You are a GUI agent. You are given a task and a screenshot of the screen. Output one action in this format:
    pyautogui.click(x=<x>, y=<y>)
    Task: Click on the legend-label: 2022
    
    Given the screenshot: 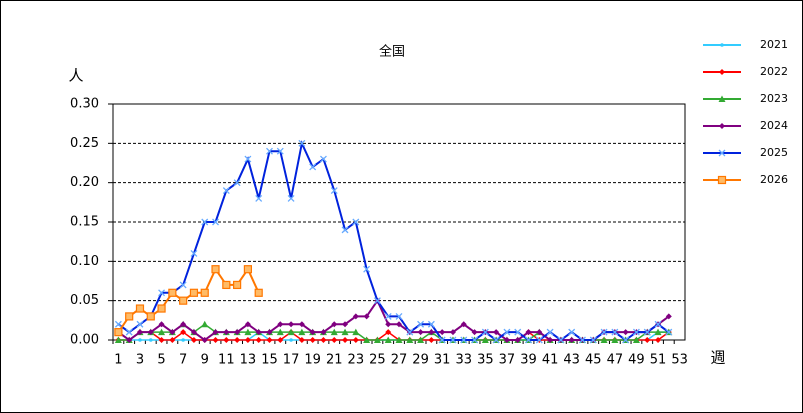 What is the action you would take?
    pyautogui.click(x=774, y=71)
    